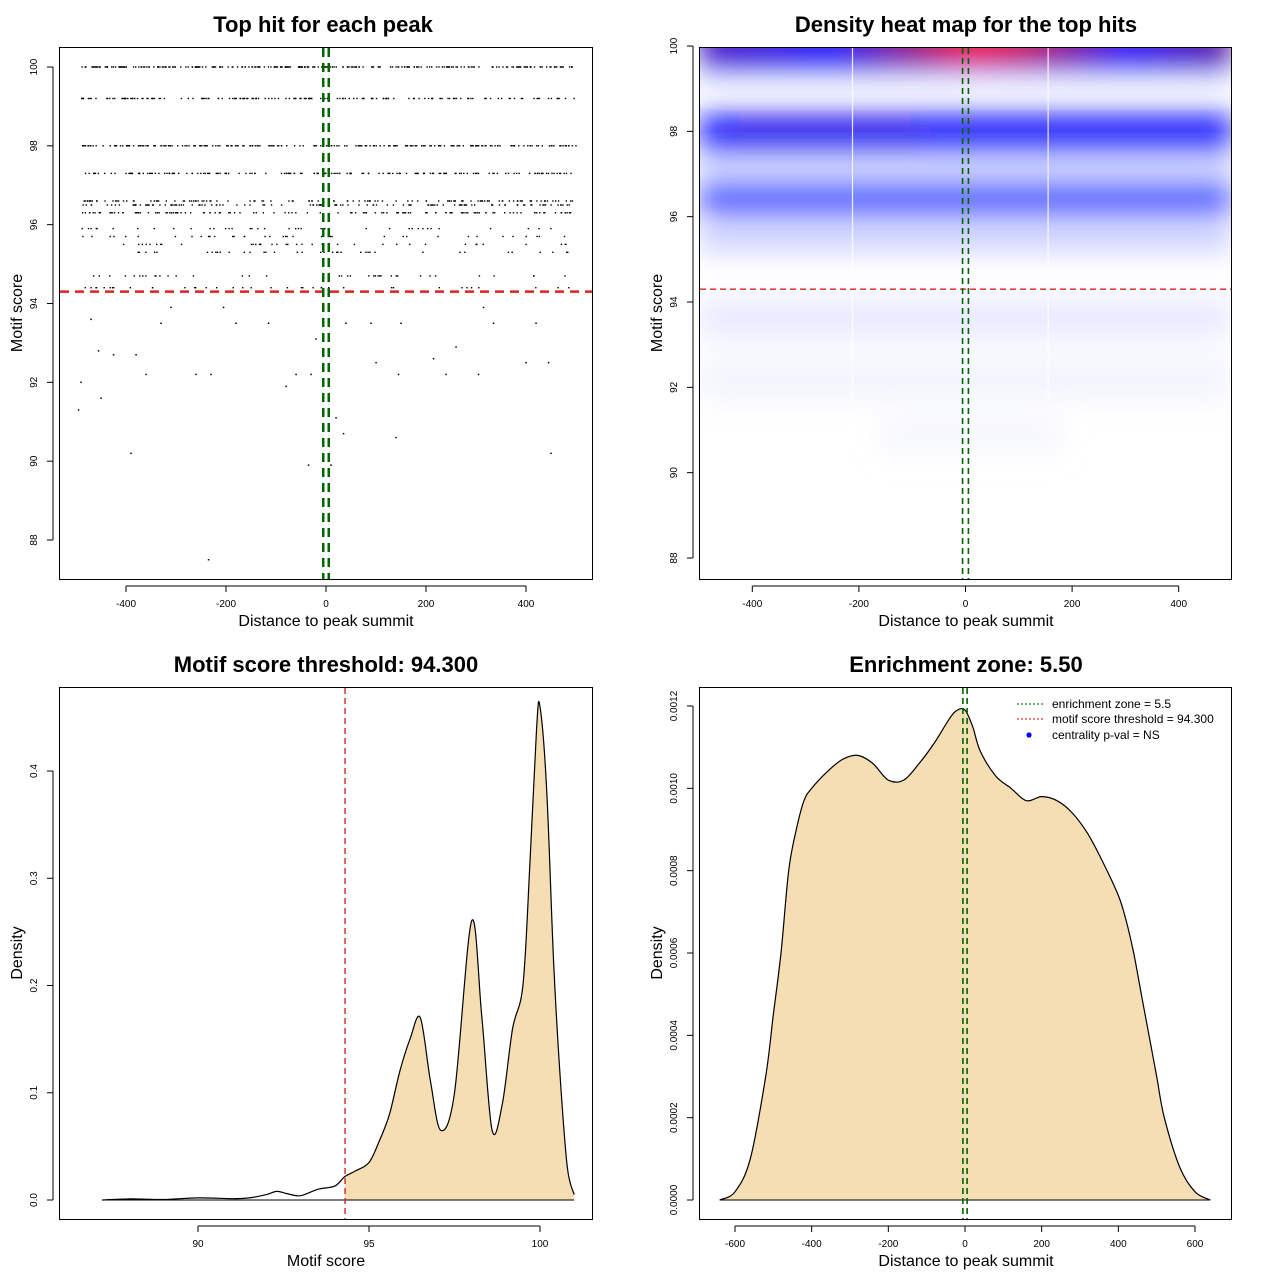 This screenshot has width=1280, height=1280. Describe the element at coordinates (966, 1261) in the screenshot. I see `panel4-xlabel: Distance to peak summit` at that location.